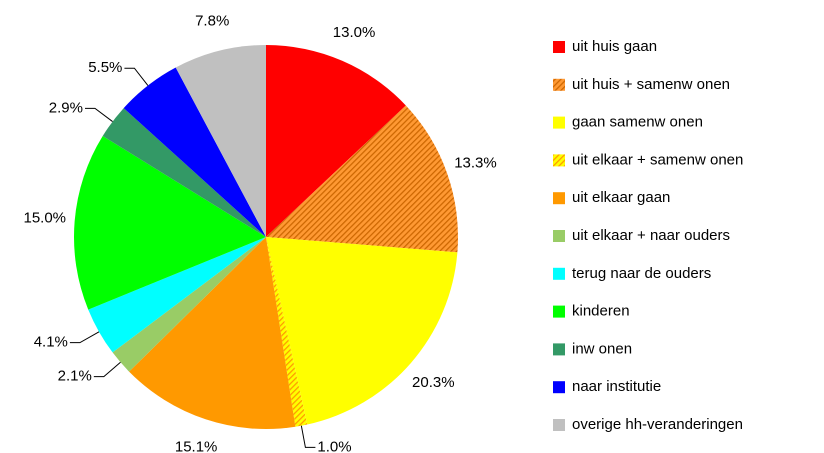  Describe the element at coordinates (212, 21) in the screenshot. I see `data-label: 7.8%` at that location.